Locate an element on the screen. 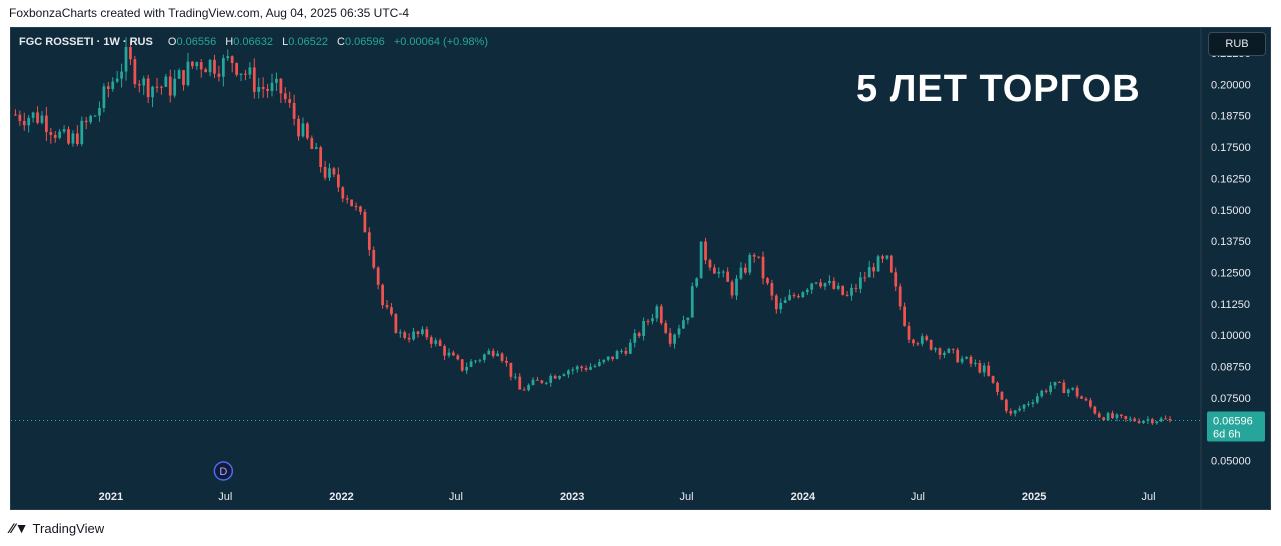 This screenshot has height=546, width=1281. symbol-name: FGC ROSSETI · 1W · RUS is located at coordinates (86, 42).